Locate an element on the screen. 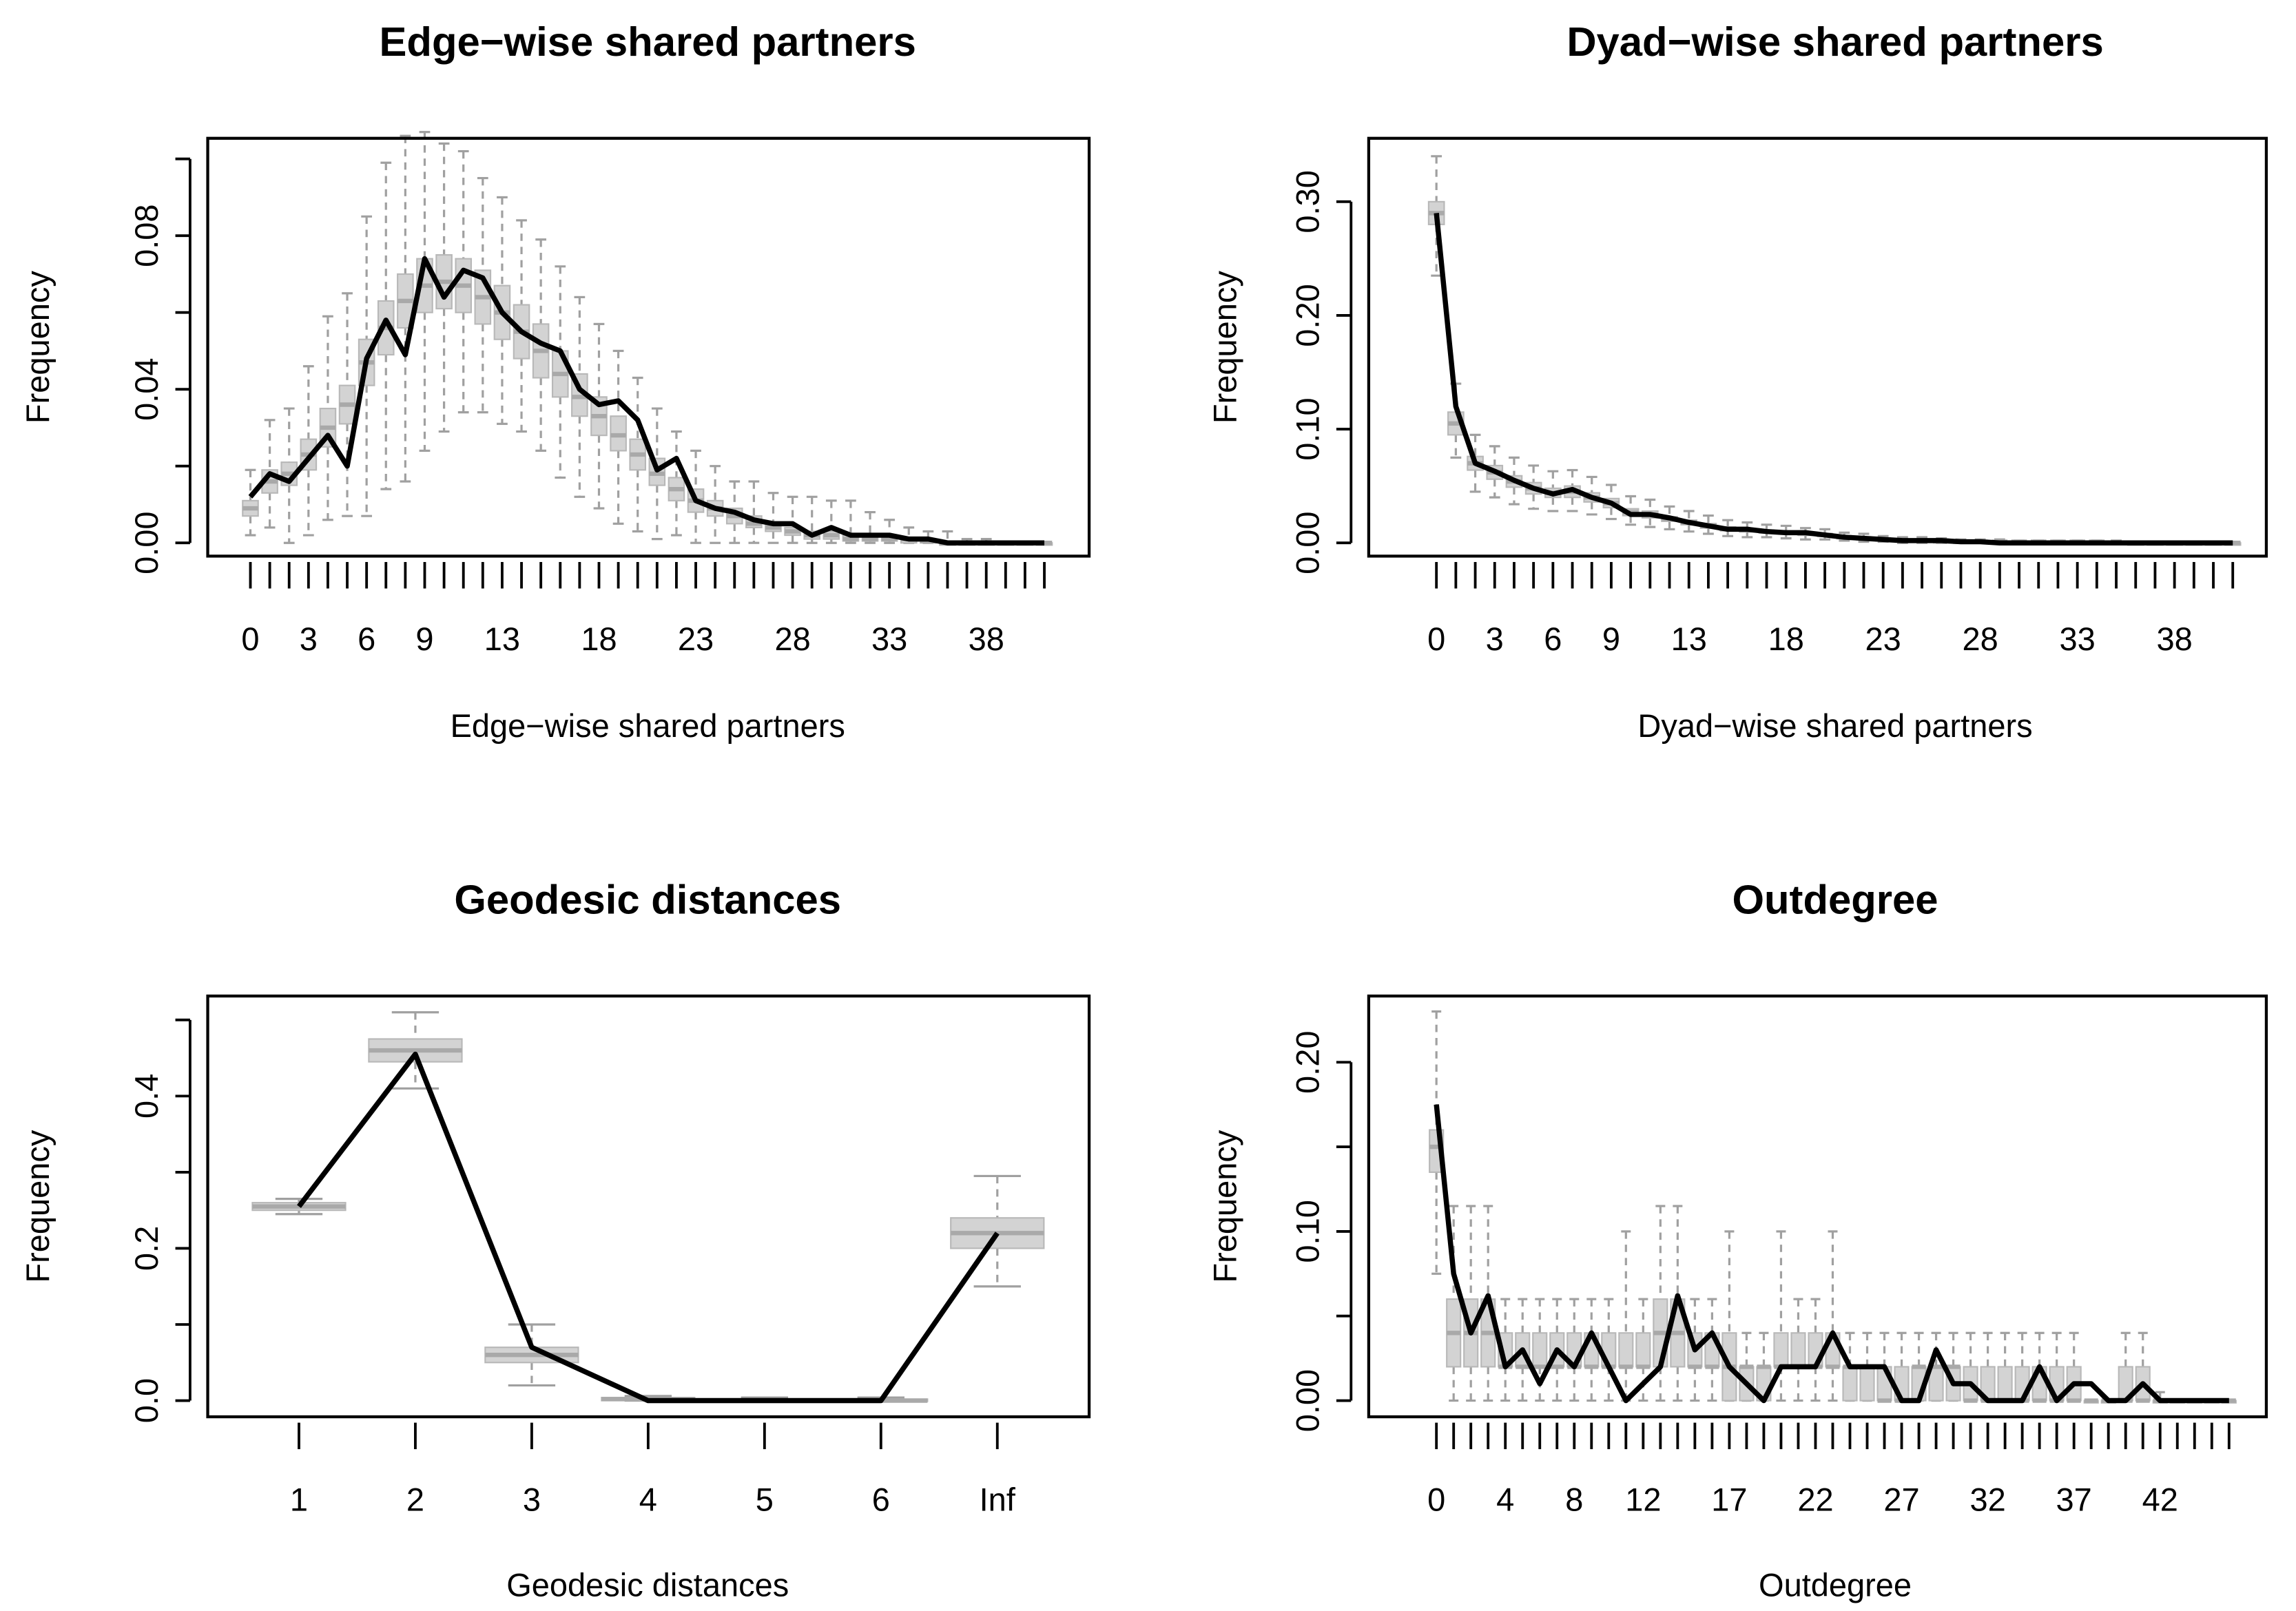 The image size is (2296, 1611). x-tick-label: Inf is located at coordinates (998, 1500).